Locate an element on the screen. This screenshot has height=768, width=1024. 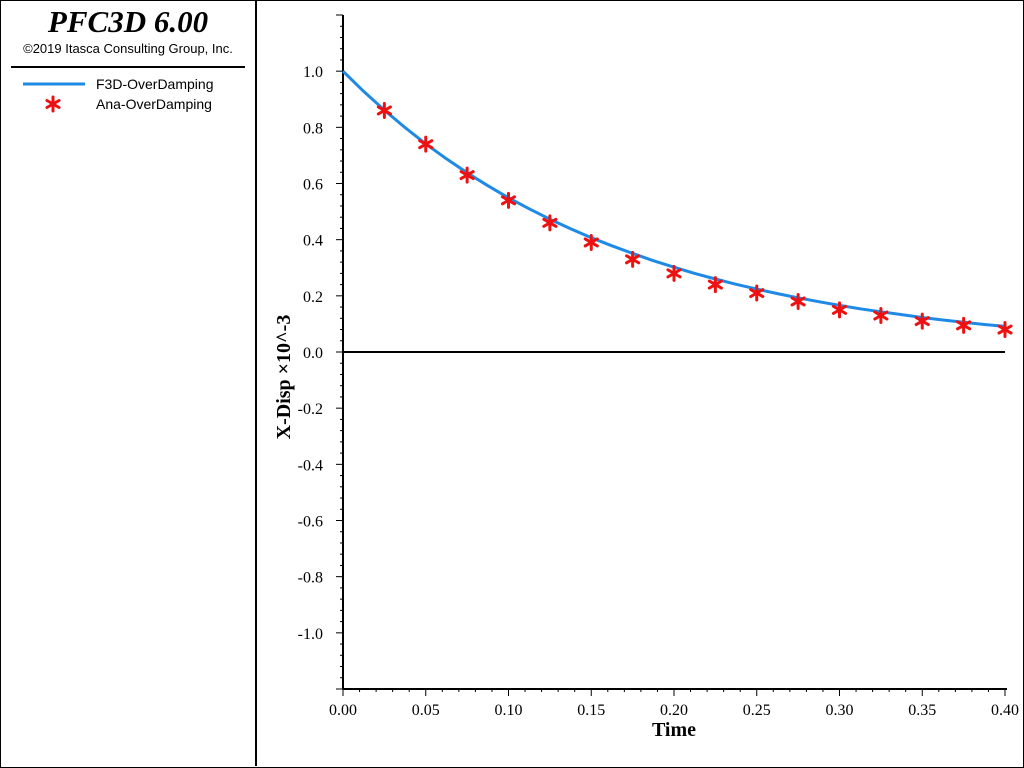
legend-asterisk-swatch is located at coordinates (53, 104).